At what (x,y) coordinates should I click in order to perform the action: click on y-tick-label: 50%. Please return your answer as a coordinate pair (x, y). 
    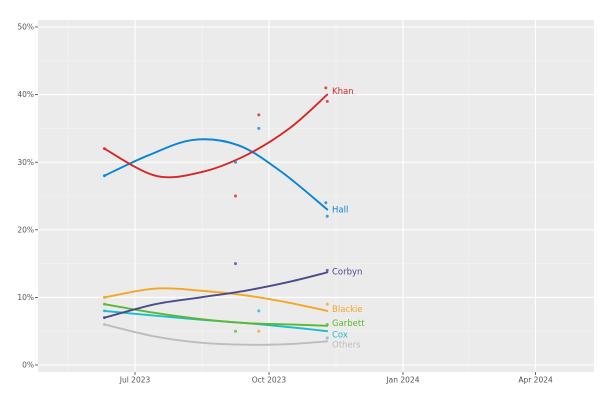
    Looking at the image, I should click on (25, 27).